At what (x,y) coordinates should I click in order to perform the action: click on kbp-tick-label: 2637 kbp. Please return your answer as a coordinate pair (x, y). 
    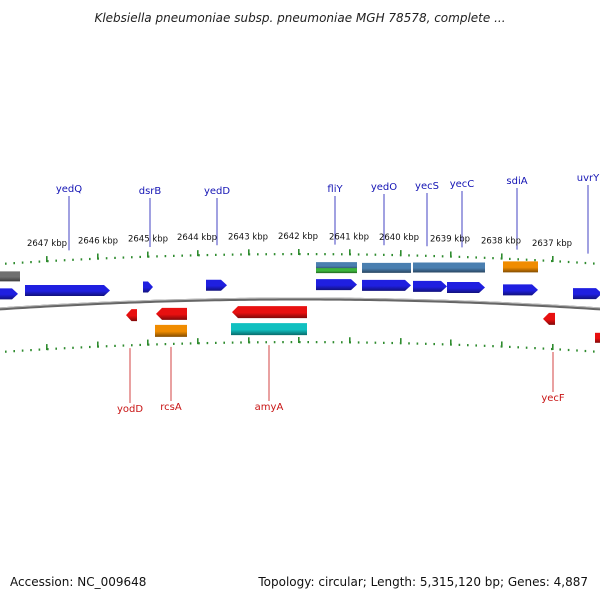
    Looking at the image, I should click on (552, 244).